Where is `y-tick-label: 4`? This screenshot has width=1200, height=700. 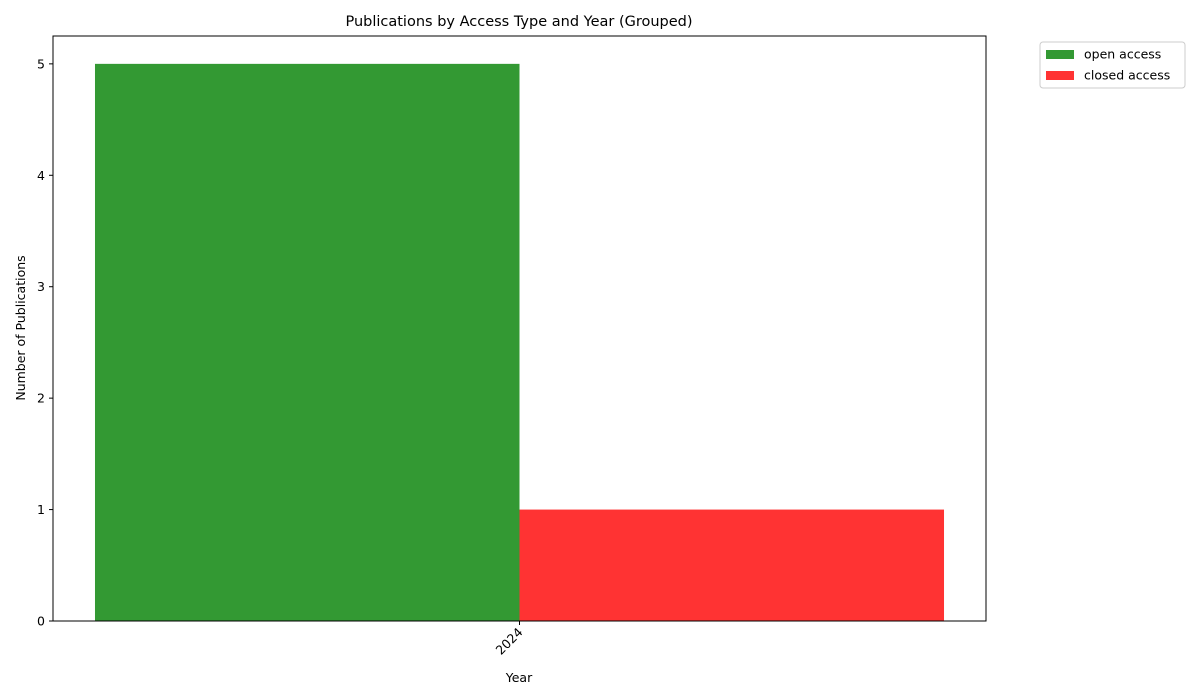
y-tick-label: 4 is located at coordinates (41, 175).